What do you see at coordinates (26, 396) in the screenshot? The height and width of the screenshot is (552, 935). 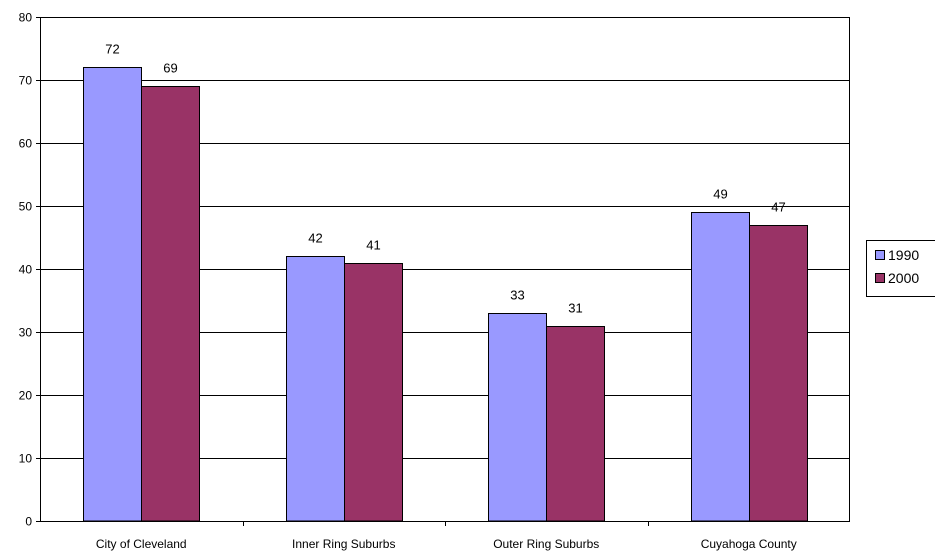 I see `y-tick-label: 20` at bounding box center [26, 396].